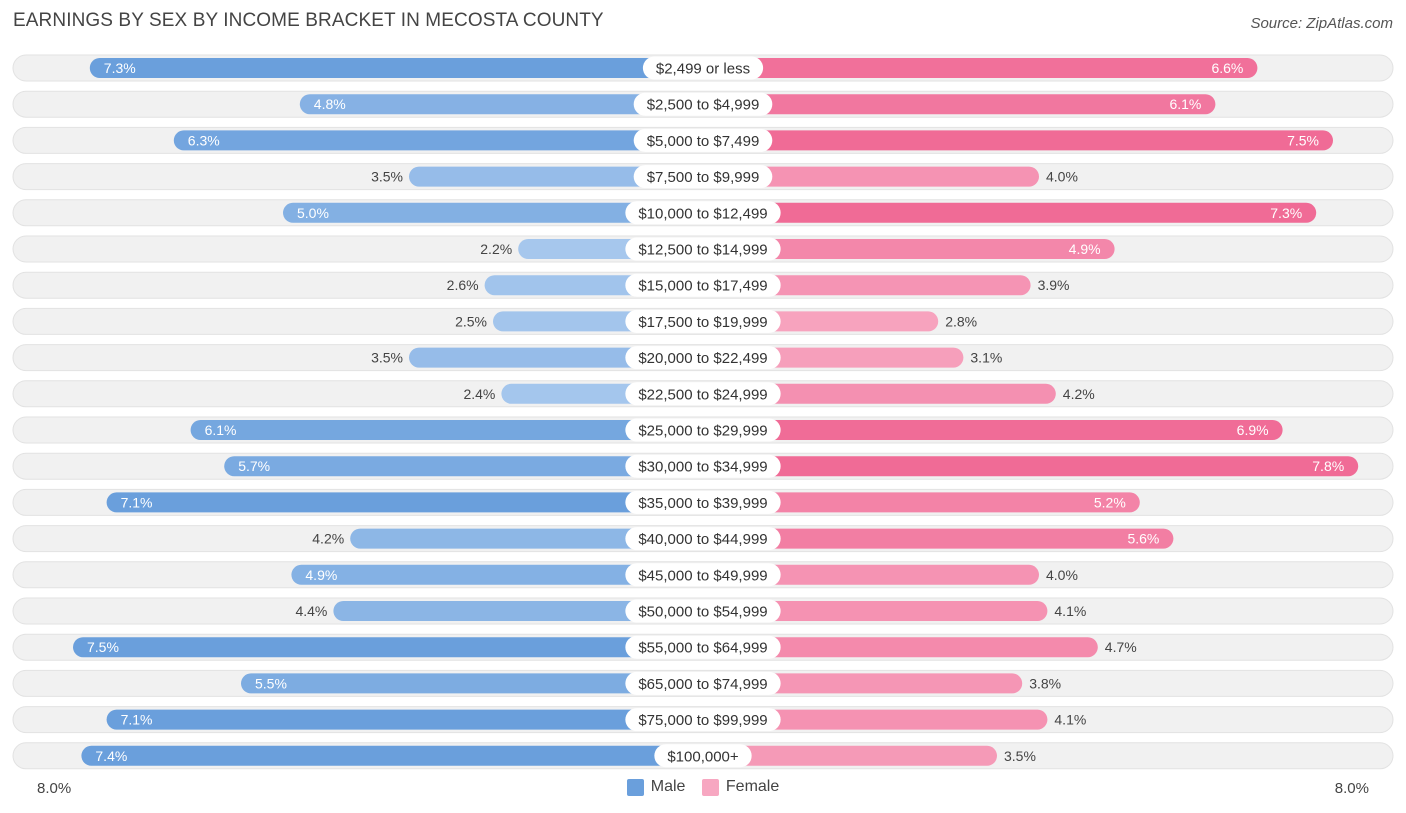  What do you see at coordinates (1253, 430) in the screenshot?
I see `label-female-value: 6.9%` at bounding box center [1253, 430].